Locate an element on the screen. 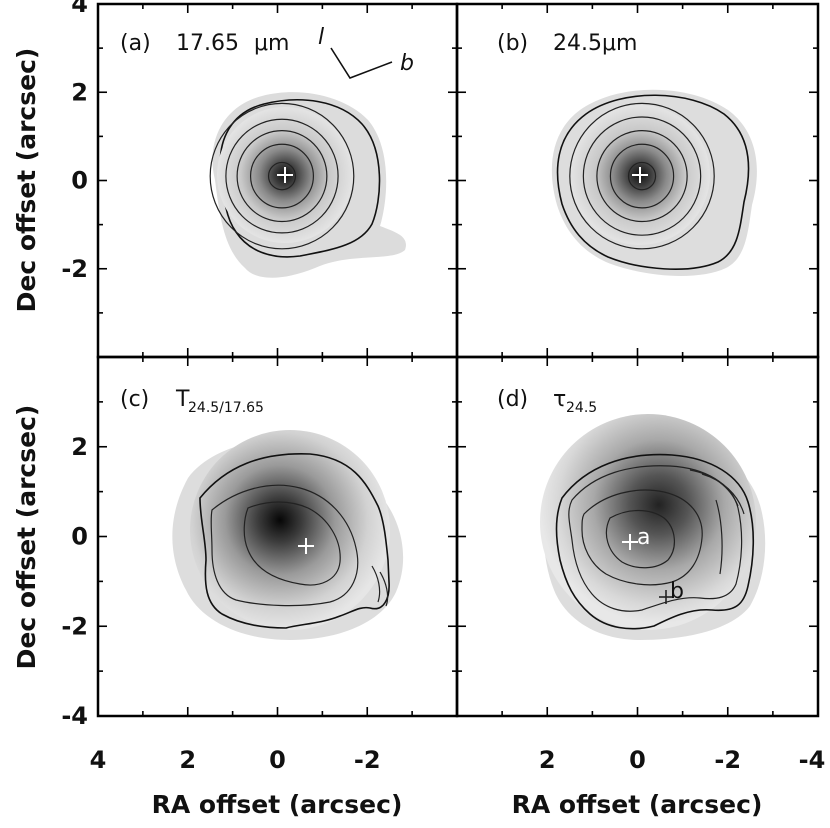 This screenshot has width=830, height=828. panel-c-label: (c) T 24.5/17.65 is located at coordinates (192, 401).